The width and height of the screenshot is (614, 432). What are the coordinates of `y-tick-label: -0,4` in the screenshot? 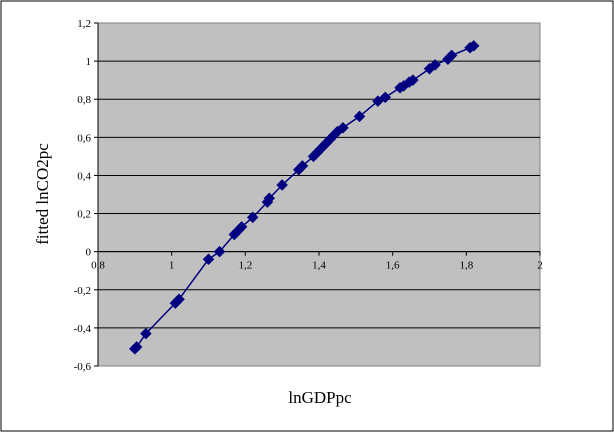 It's located at (83, 329).